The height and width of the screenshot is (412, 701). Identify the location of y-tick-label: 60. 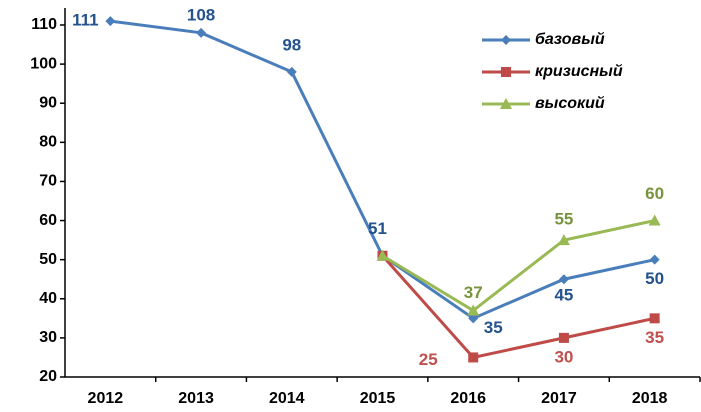
(48, 220).